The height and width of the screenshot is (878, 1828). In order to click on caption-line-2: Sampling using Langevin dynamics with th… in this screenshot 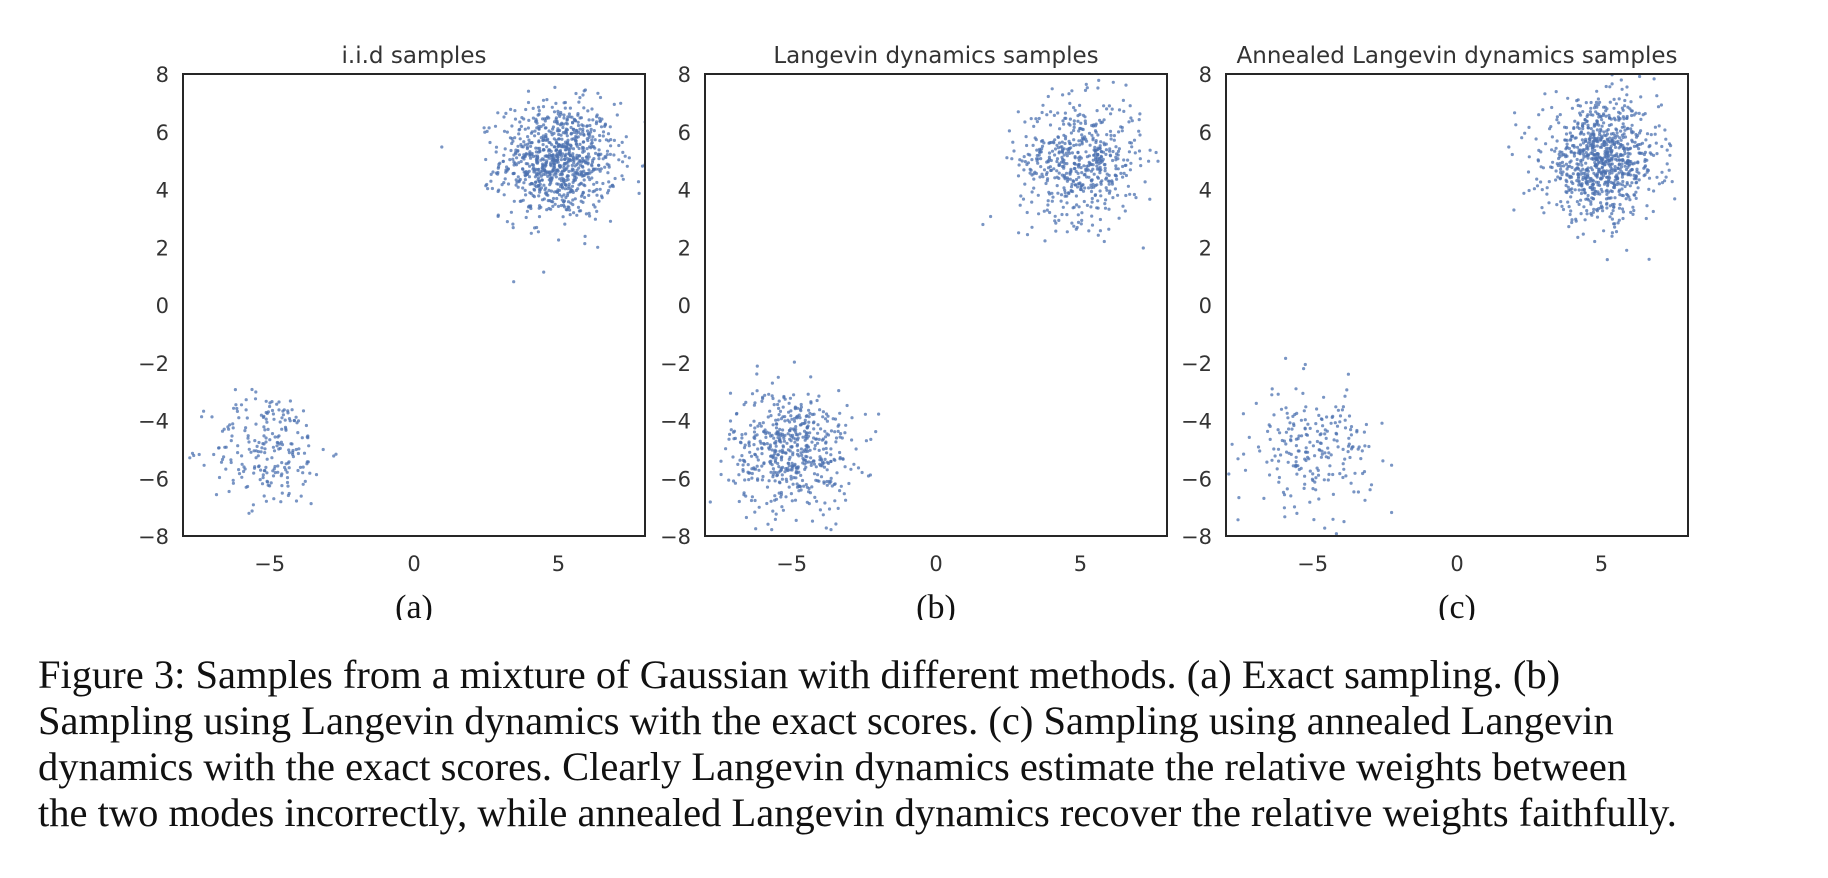, I will do `click(826, 720)`.